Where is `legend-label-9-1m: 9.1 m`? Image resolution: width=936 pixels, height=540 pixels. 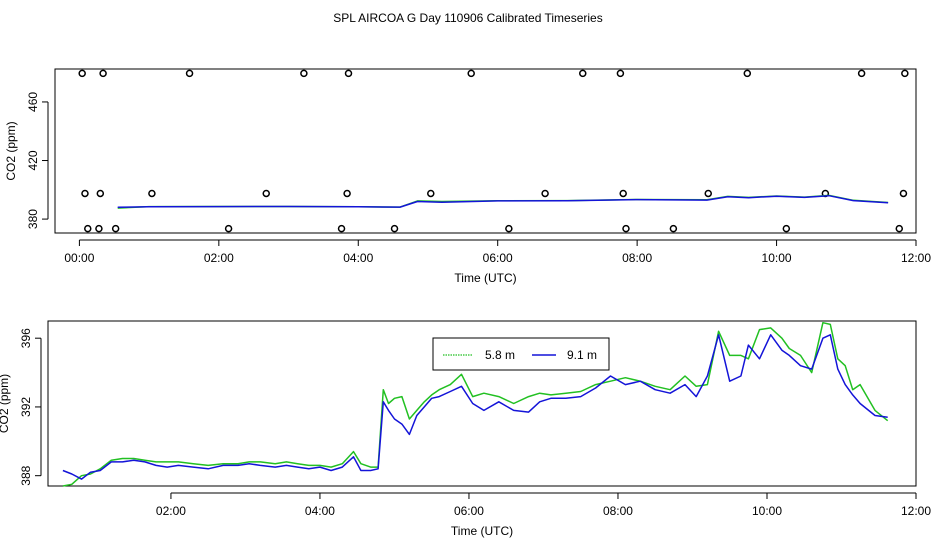
legend-label-9-1m: 9.1 m is located at coordinates (582, 355).